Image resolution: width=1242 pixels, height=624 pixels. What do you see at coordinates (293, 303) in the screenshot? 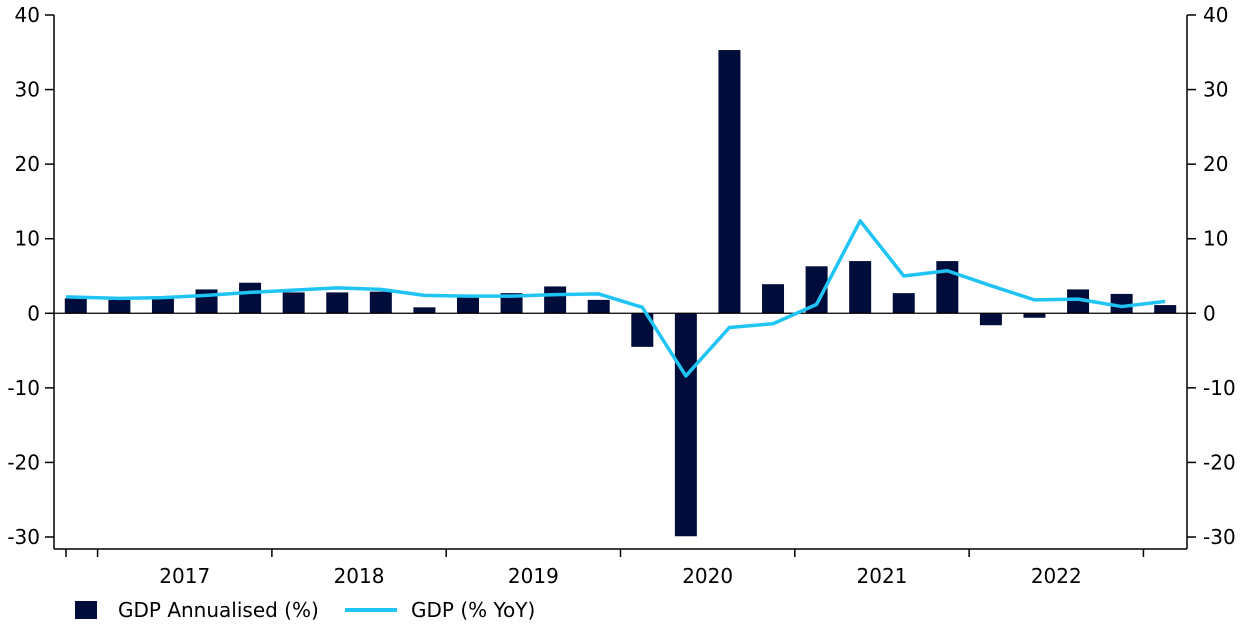
I see `bar-2018Q1` at bounding box center [293, 303].